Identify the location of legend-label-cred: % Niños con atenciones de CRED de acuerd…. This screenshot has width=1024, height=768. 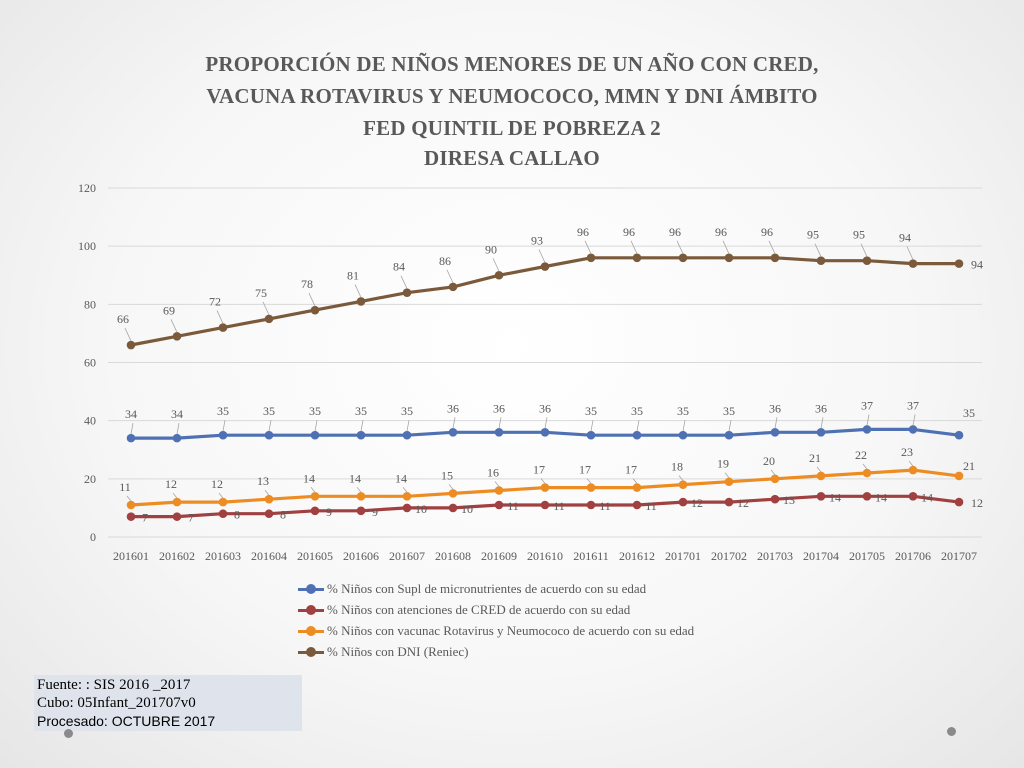
(479, 609).